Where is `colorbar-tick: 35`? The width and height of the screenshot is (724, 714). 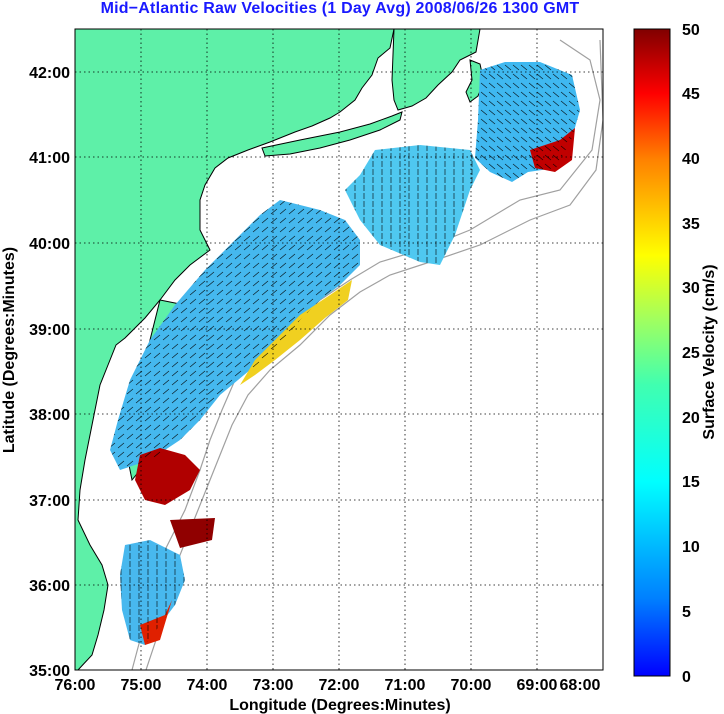
colorbar-tick: 35 is located at coordinates (691, 224).